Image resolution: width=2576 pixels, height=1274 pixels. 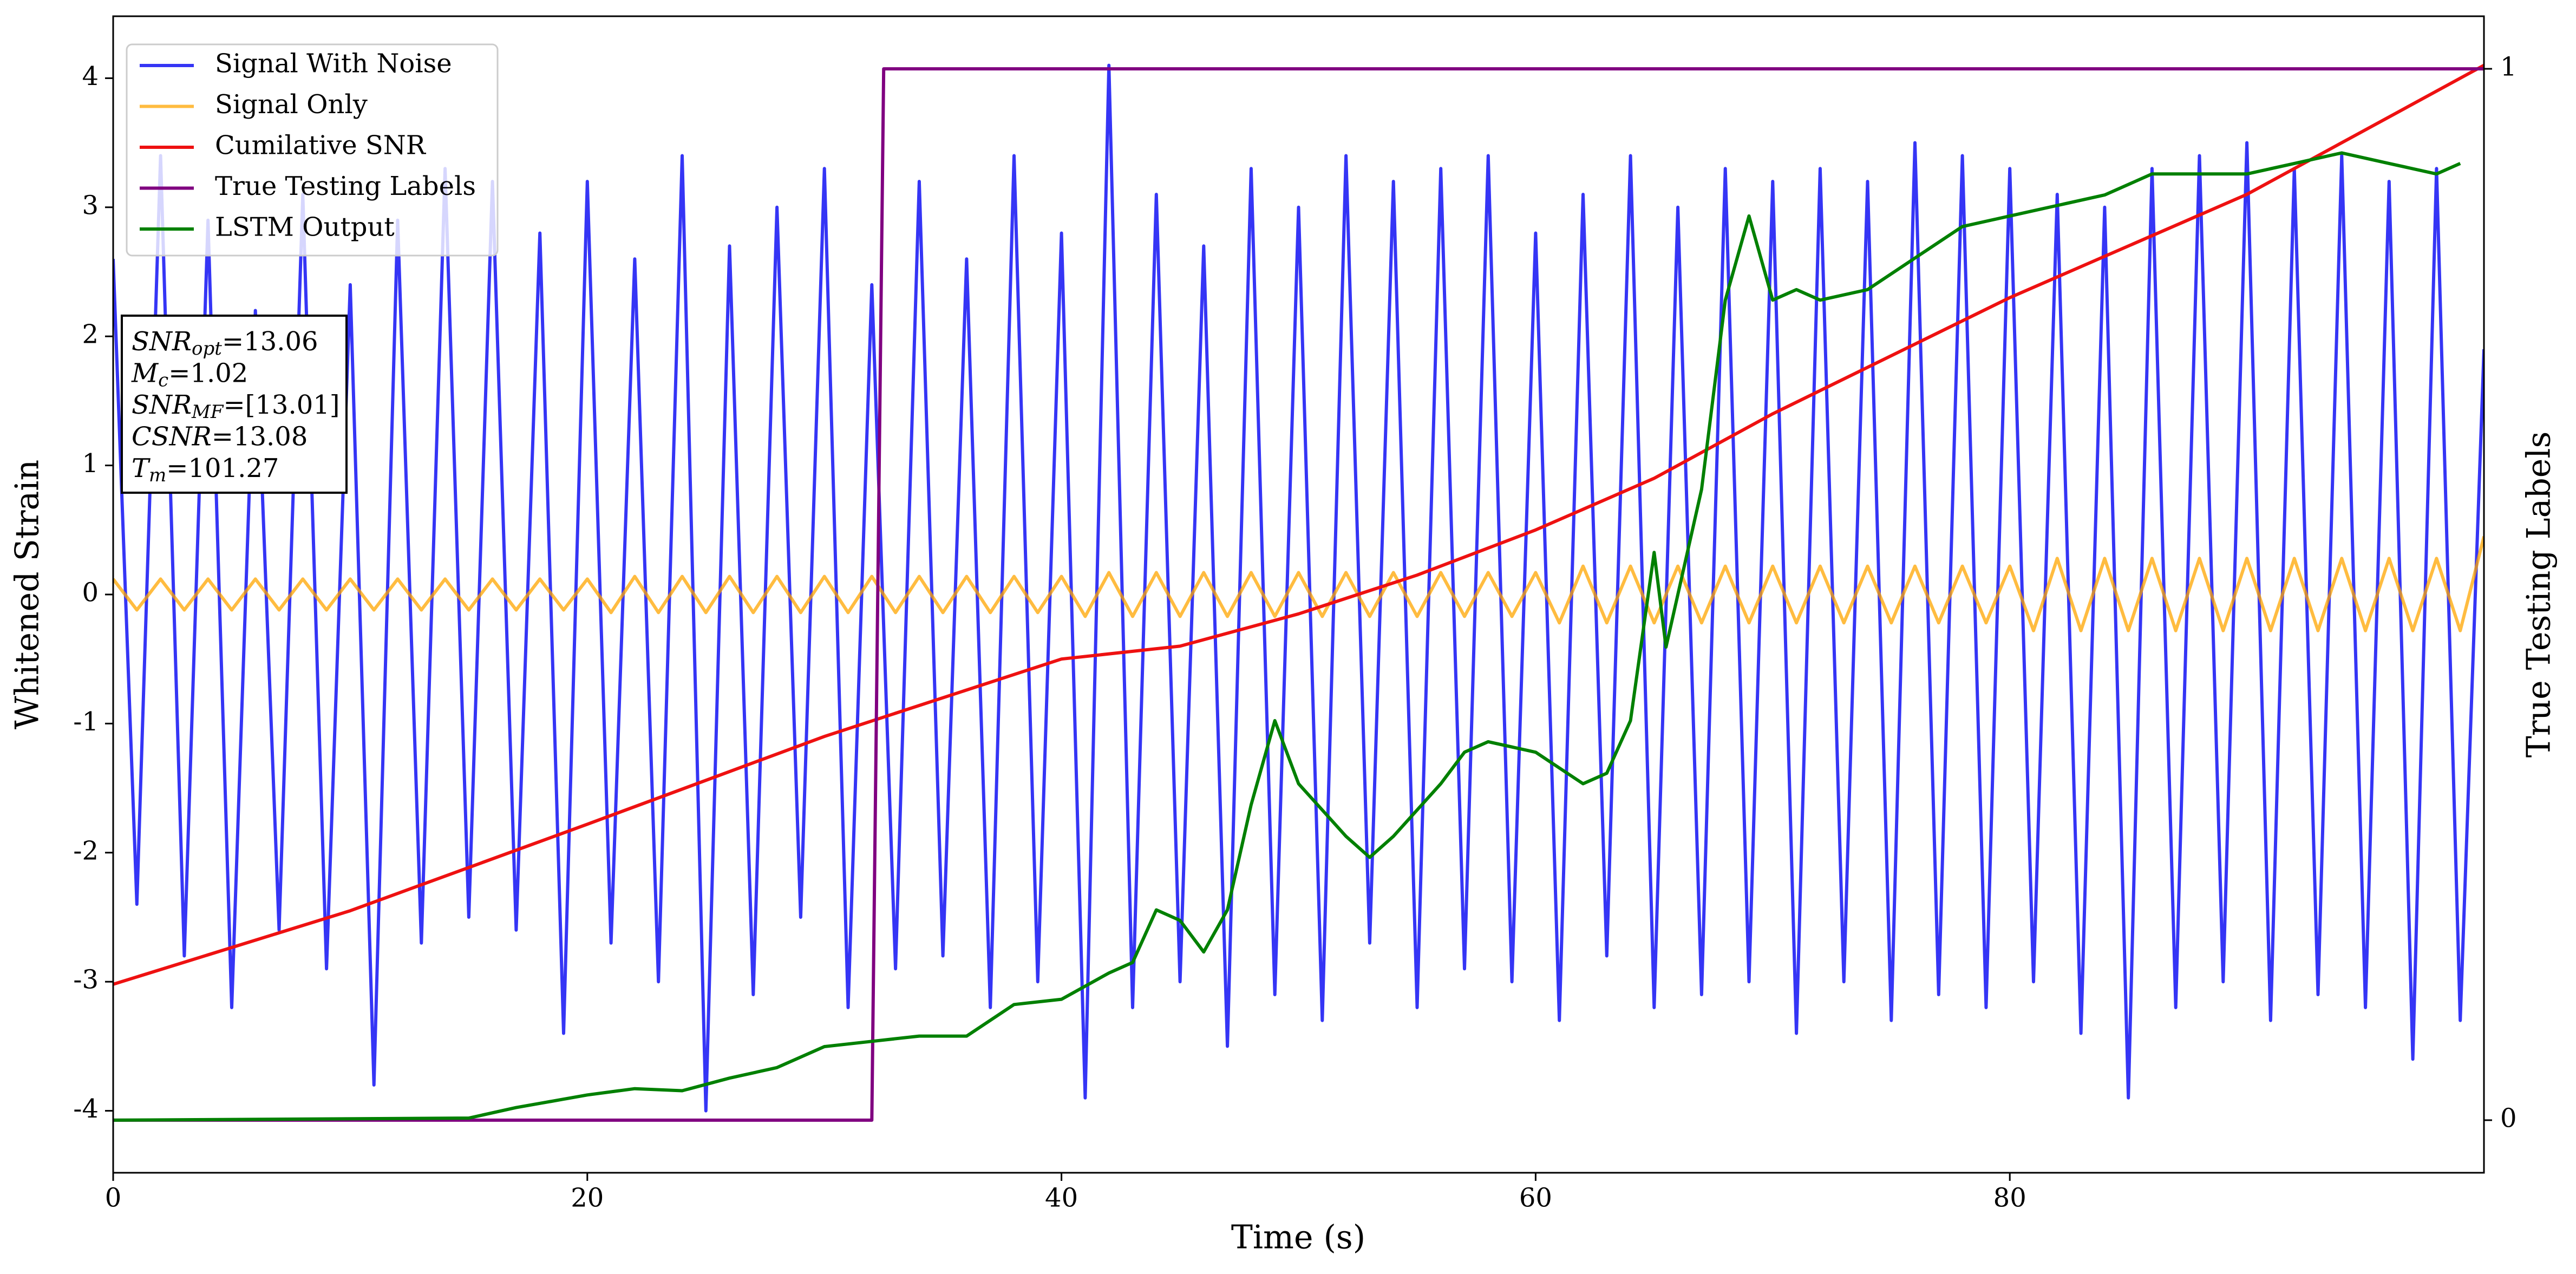 What do you see at coordinates (333, 64) in the screenshot?
I see `legend-label: Signal With Noise` at bounding box center [333, 64].